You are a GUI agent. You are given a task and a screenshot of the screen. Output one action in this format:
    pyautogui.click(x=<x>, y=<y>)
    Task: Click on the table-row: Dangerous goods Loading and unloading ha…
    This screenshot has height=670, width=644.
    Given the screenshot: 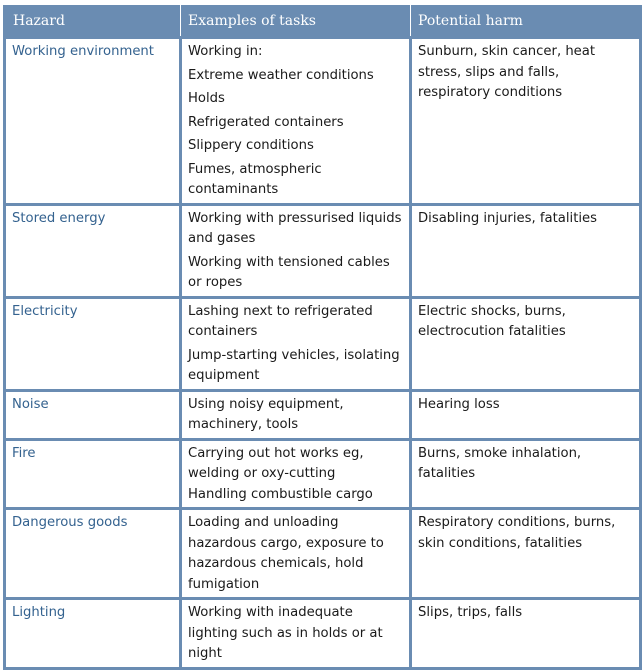 What is the action you would take?
    pyautogui.click(x=322, y=553)
    